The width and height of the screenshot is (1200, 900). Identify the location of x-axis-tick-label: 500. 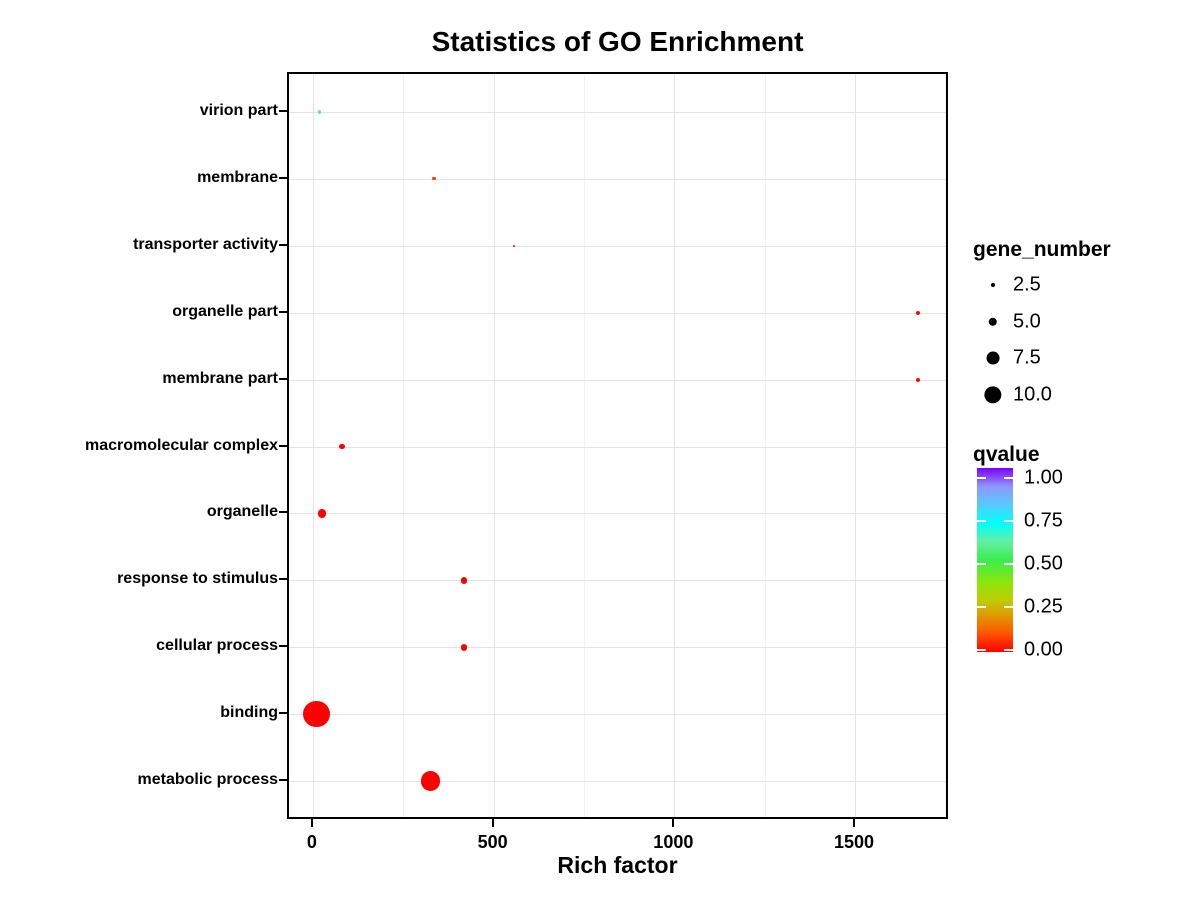
(492, 842).